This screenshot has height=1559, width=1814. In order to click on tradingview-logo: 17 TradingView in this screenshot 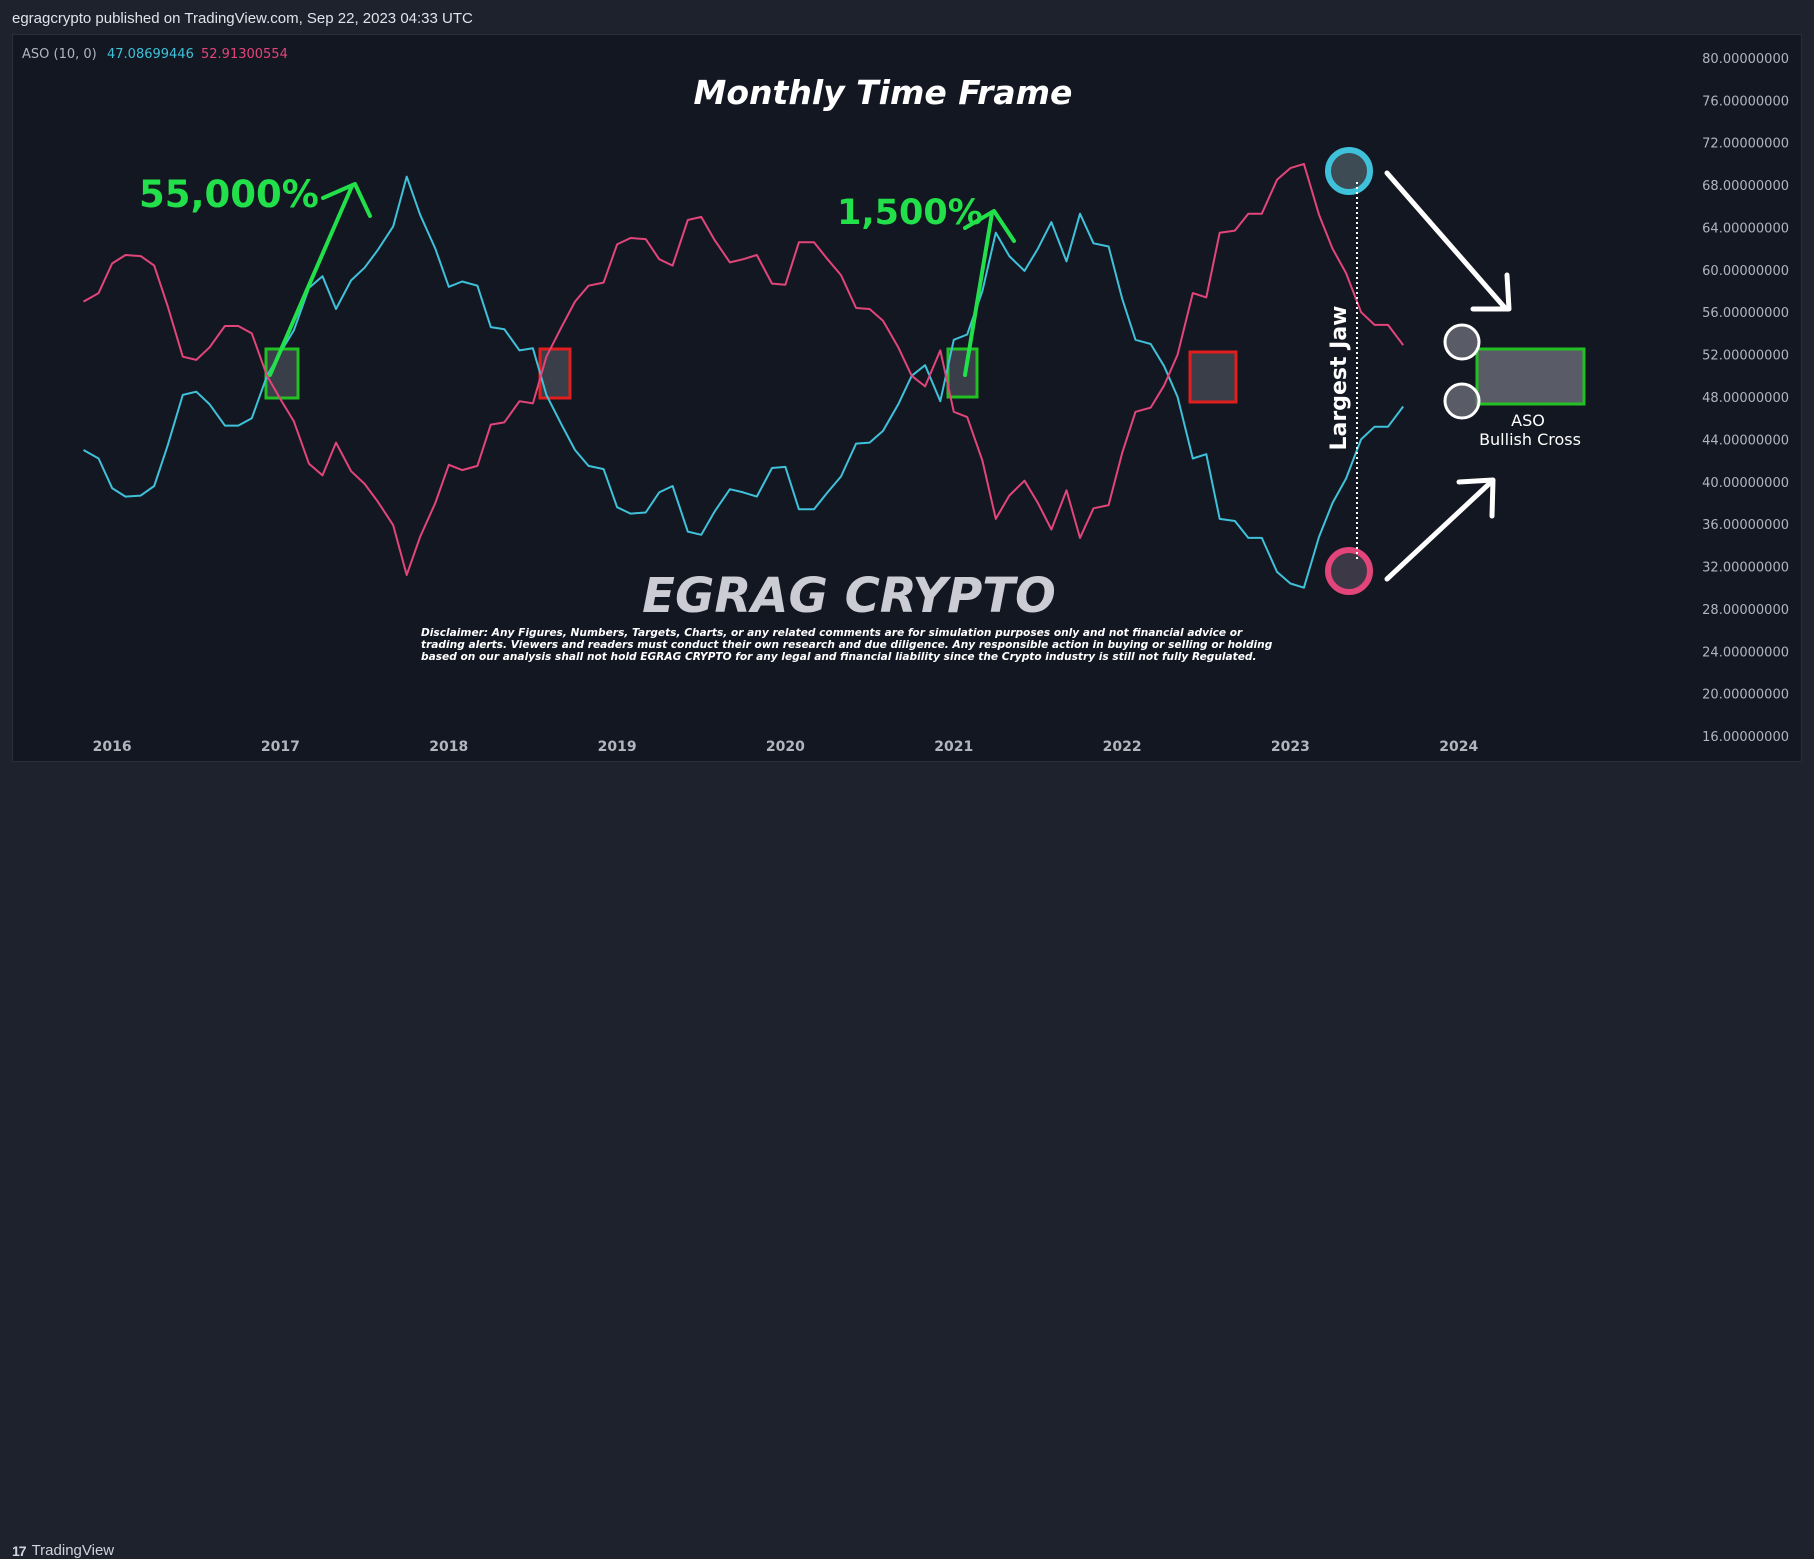, I will do `click(63, 1550)`.